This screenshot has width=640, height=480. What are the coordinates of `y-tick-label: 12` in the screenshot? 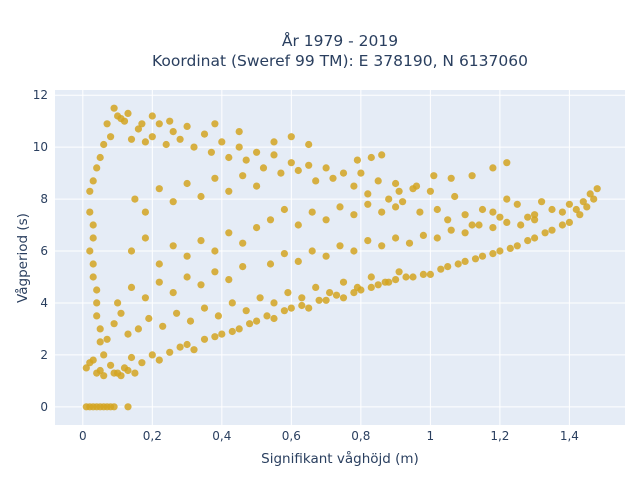 It's located at (40, 95).